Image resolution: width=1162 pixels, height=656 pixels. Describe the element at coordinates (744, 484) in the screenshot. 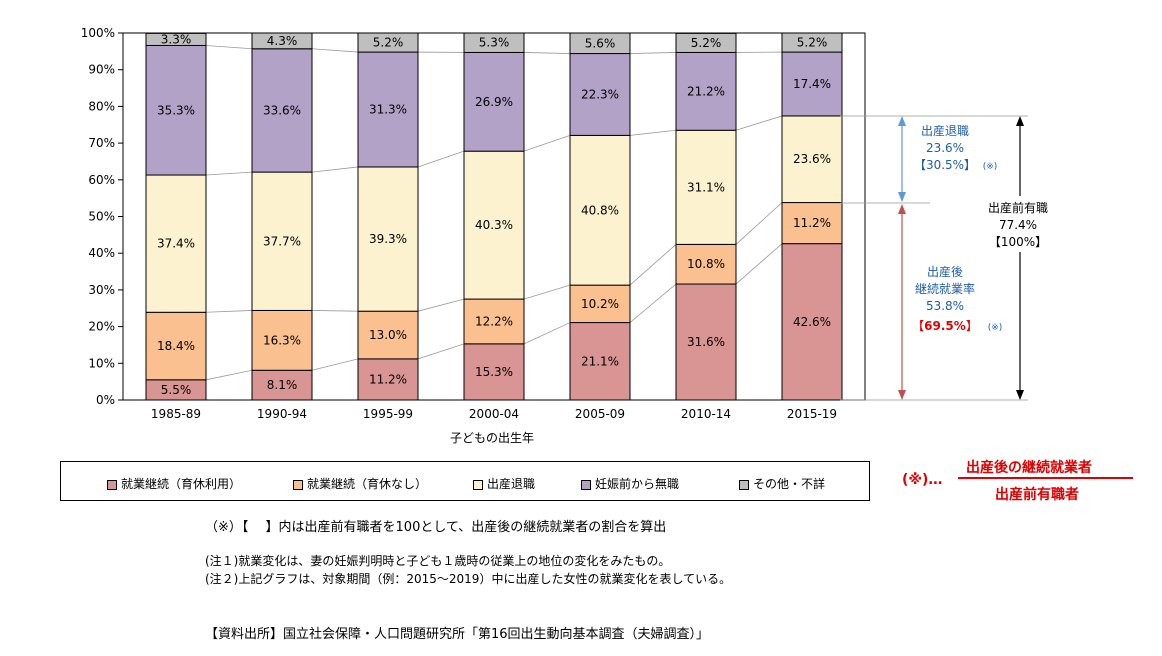

I see `legend-swatch-other` at that location.